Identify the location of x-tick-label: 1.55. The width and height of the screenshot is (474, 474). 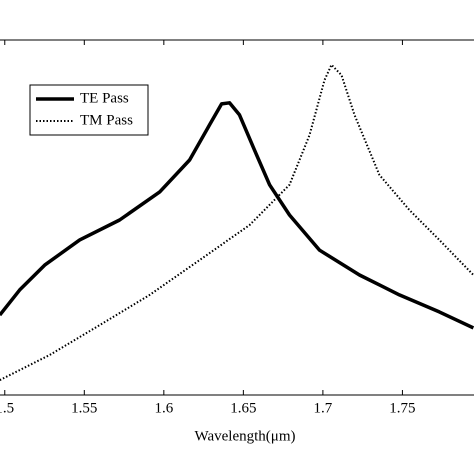
(84, 408).